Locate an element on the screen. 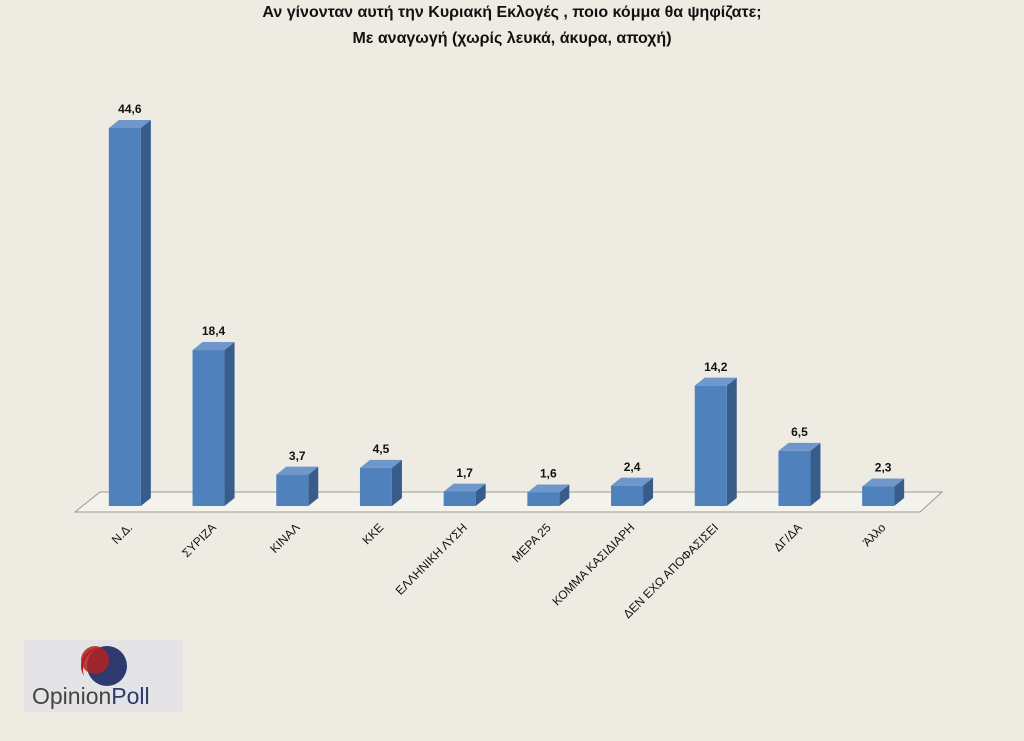  value-label: 1,6 is located at coordinates (548, 474).